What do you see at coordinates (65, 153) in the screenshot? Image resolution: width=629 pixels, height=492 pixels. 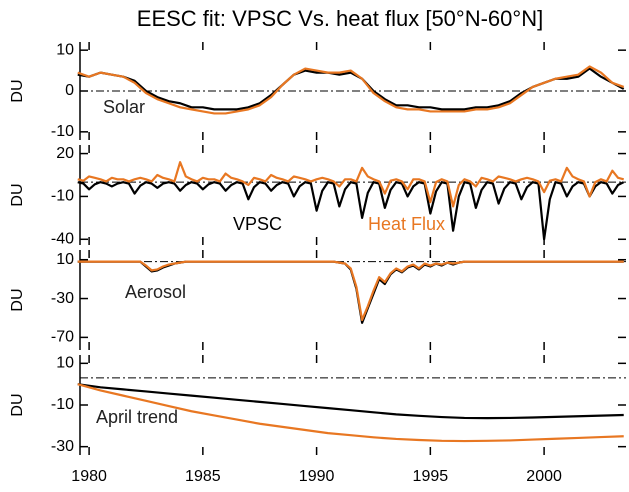 I see `y-tick-label: 20` at bounding box center [65, 153].